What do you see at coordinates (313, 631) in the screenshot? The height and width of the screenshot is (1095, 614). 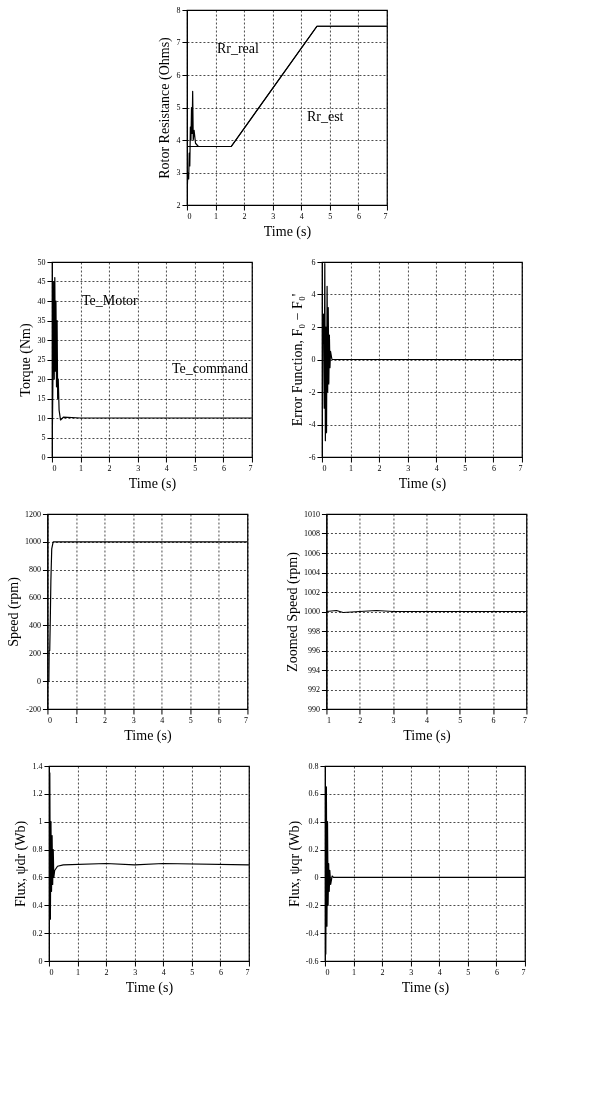 I see `y-tick-label: 998` at bounding box center [313, 631].